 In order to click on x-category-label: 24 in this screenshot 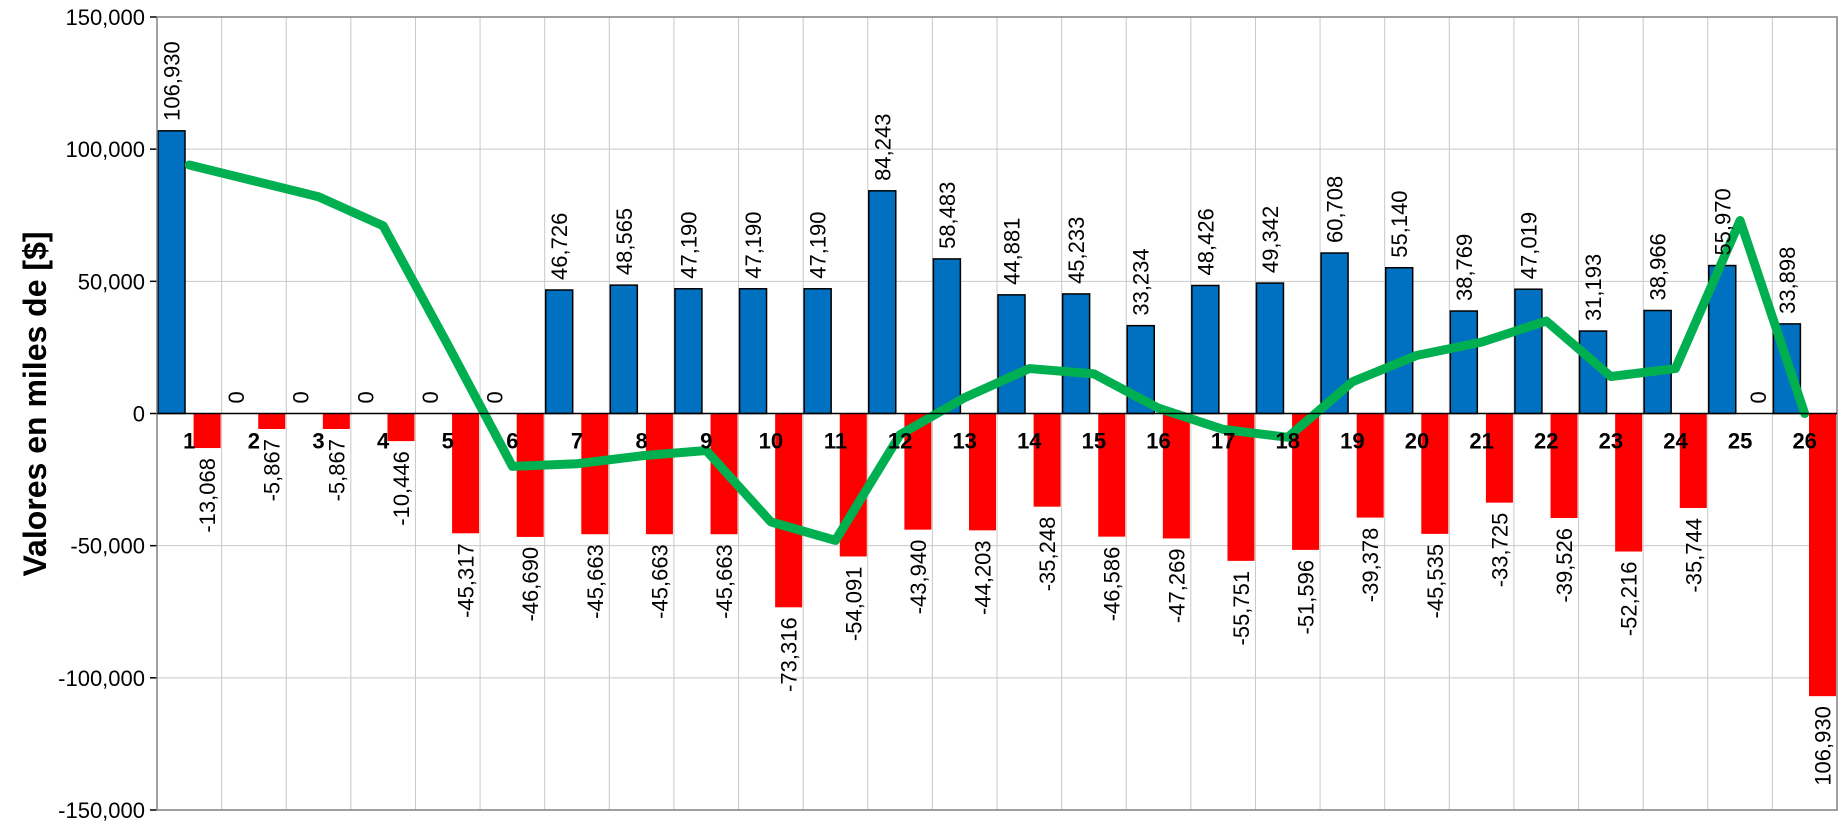, I will do `click(1675, 441)`.